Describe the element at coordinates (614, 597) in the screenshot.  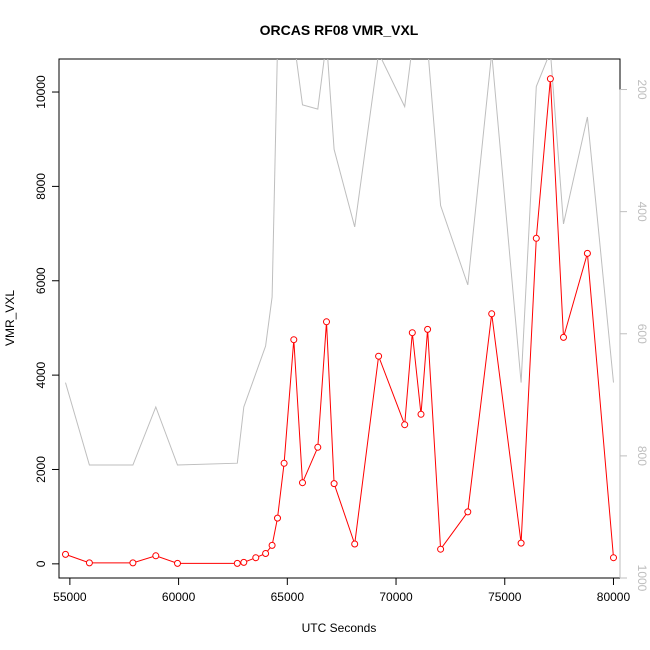
I see `x-tick-label: 80000` at that location.